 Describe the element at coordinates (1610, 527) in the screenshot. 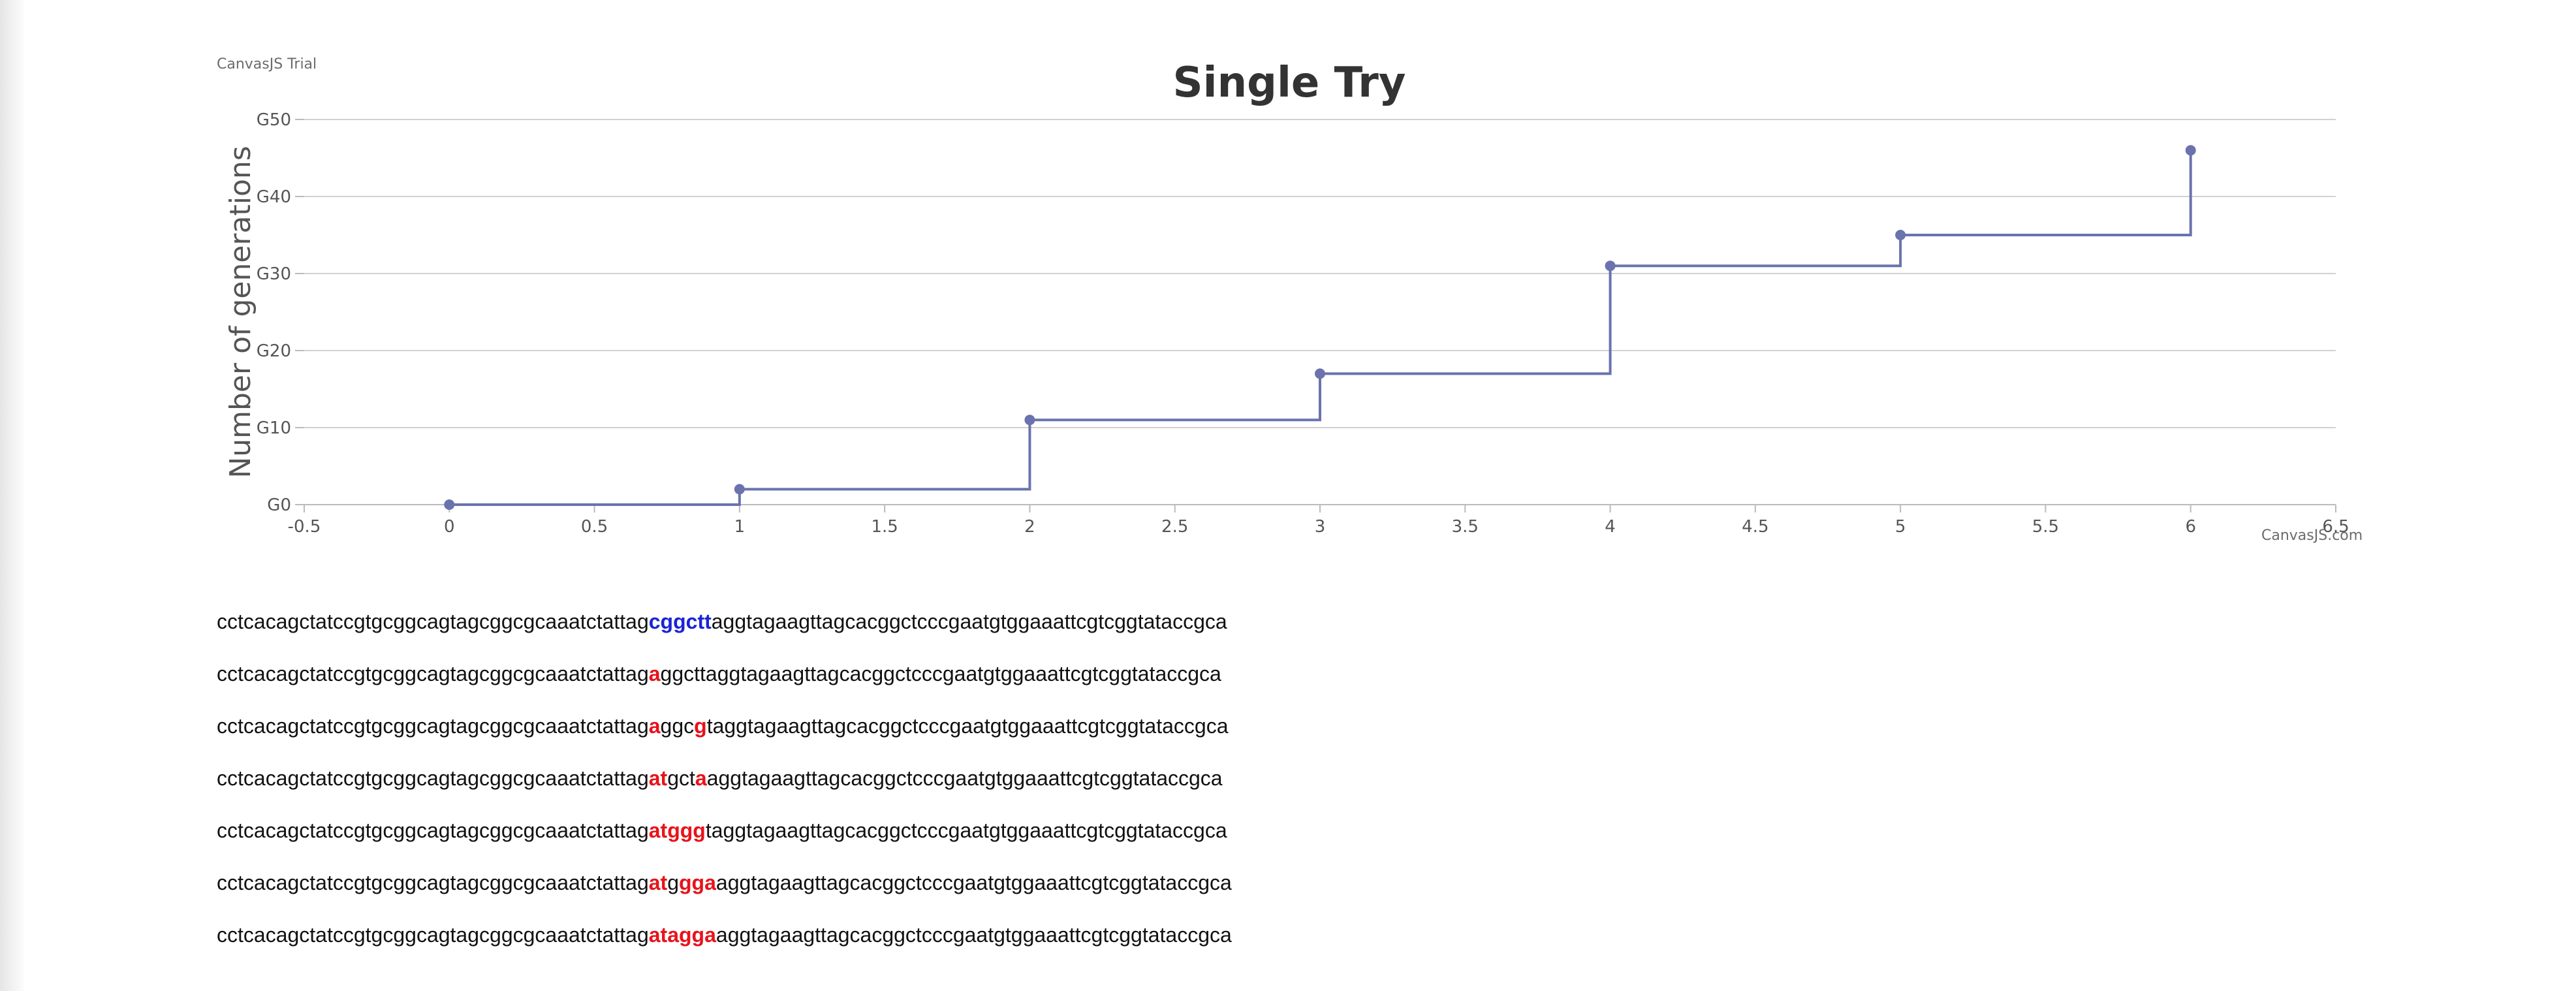

I see `x-tick-label: 4` at that location.